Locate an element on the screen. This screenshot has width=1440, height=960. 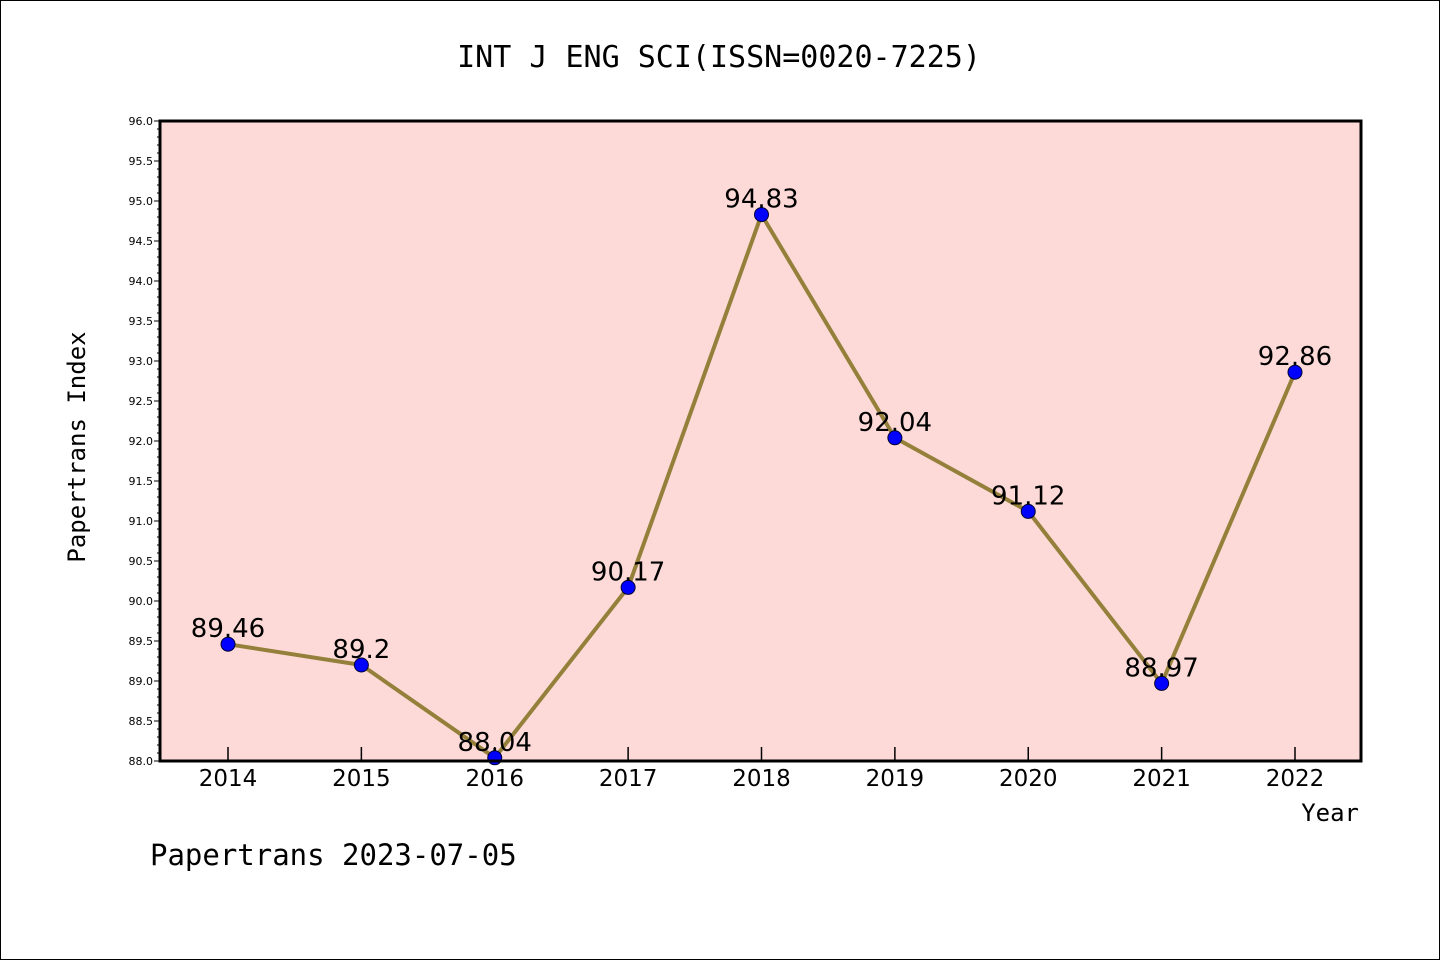
y-tick-label: 93.5 is located at coordinates (141, 321).